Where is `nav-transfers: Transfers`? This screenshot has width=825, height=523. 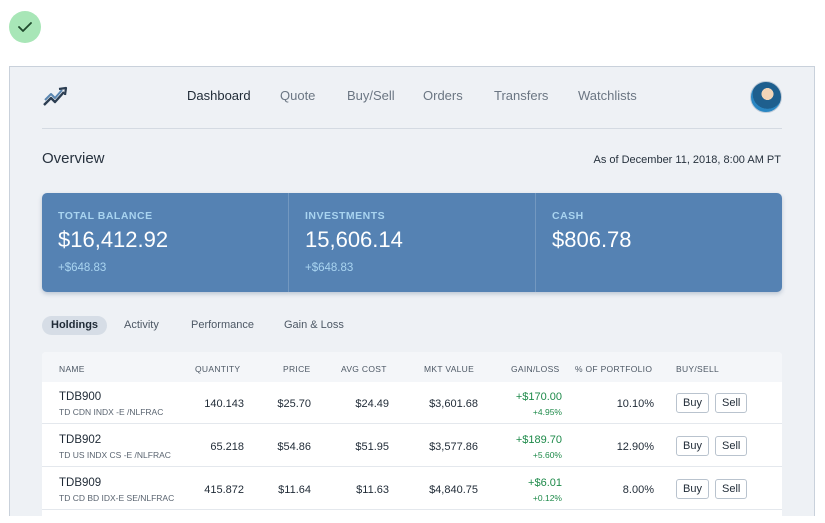
nav-transfers: Transfers is located at coordinates (521, 95).